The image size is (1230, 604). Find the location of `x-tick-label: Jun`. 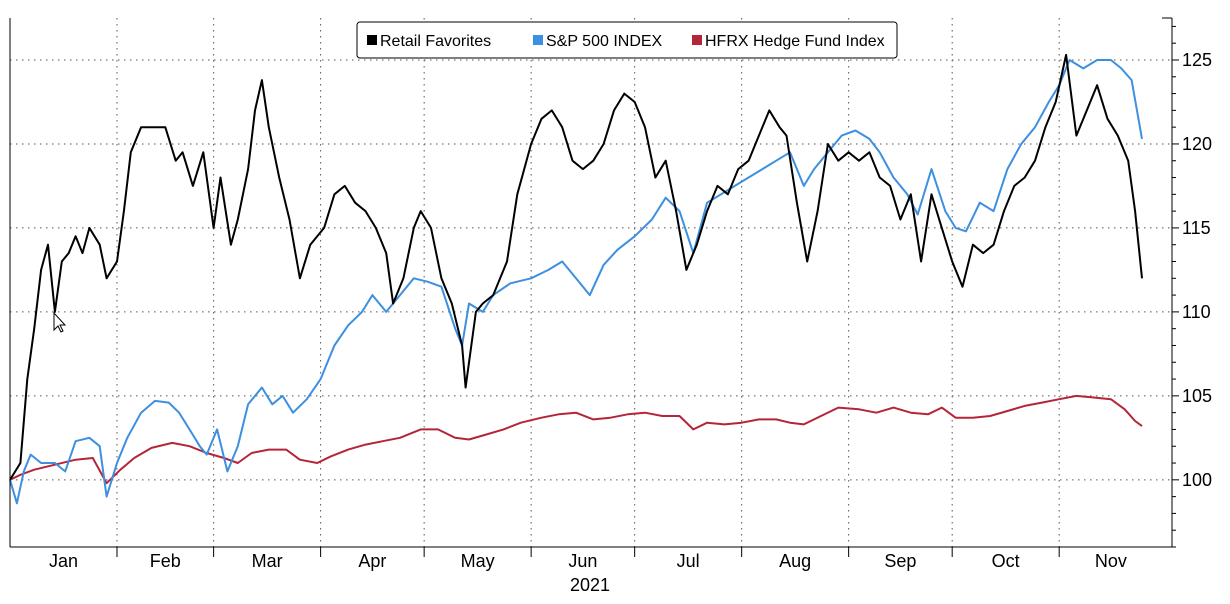

x-tick-label: Jun is located at coordinates (582, 561).